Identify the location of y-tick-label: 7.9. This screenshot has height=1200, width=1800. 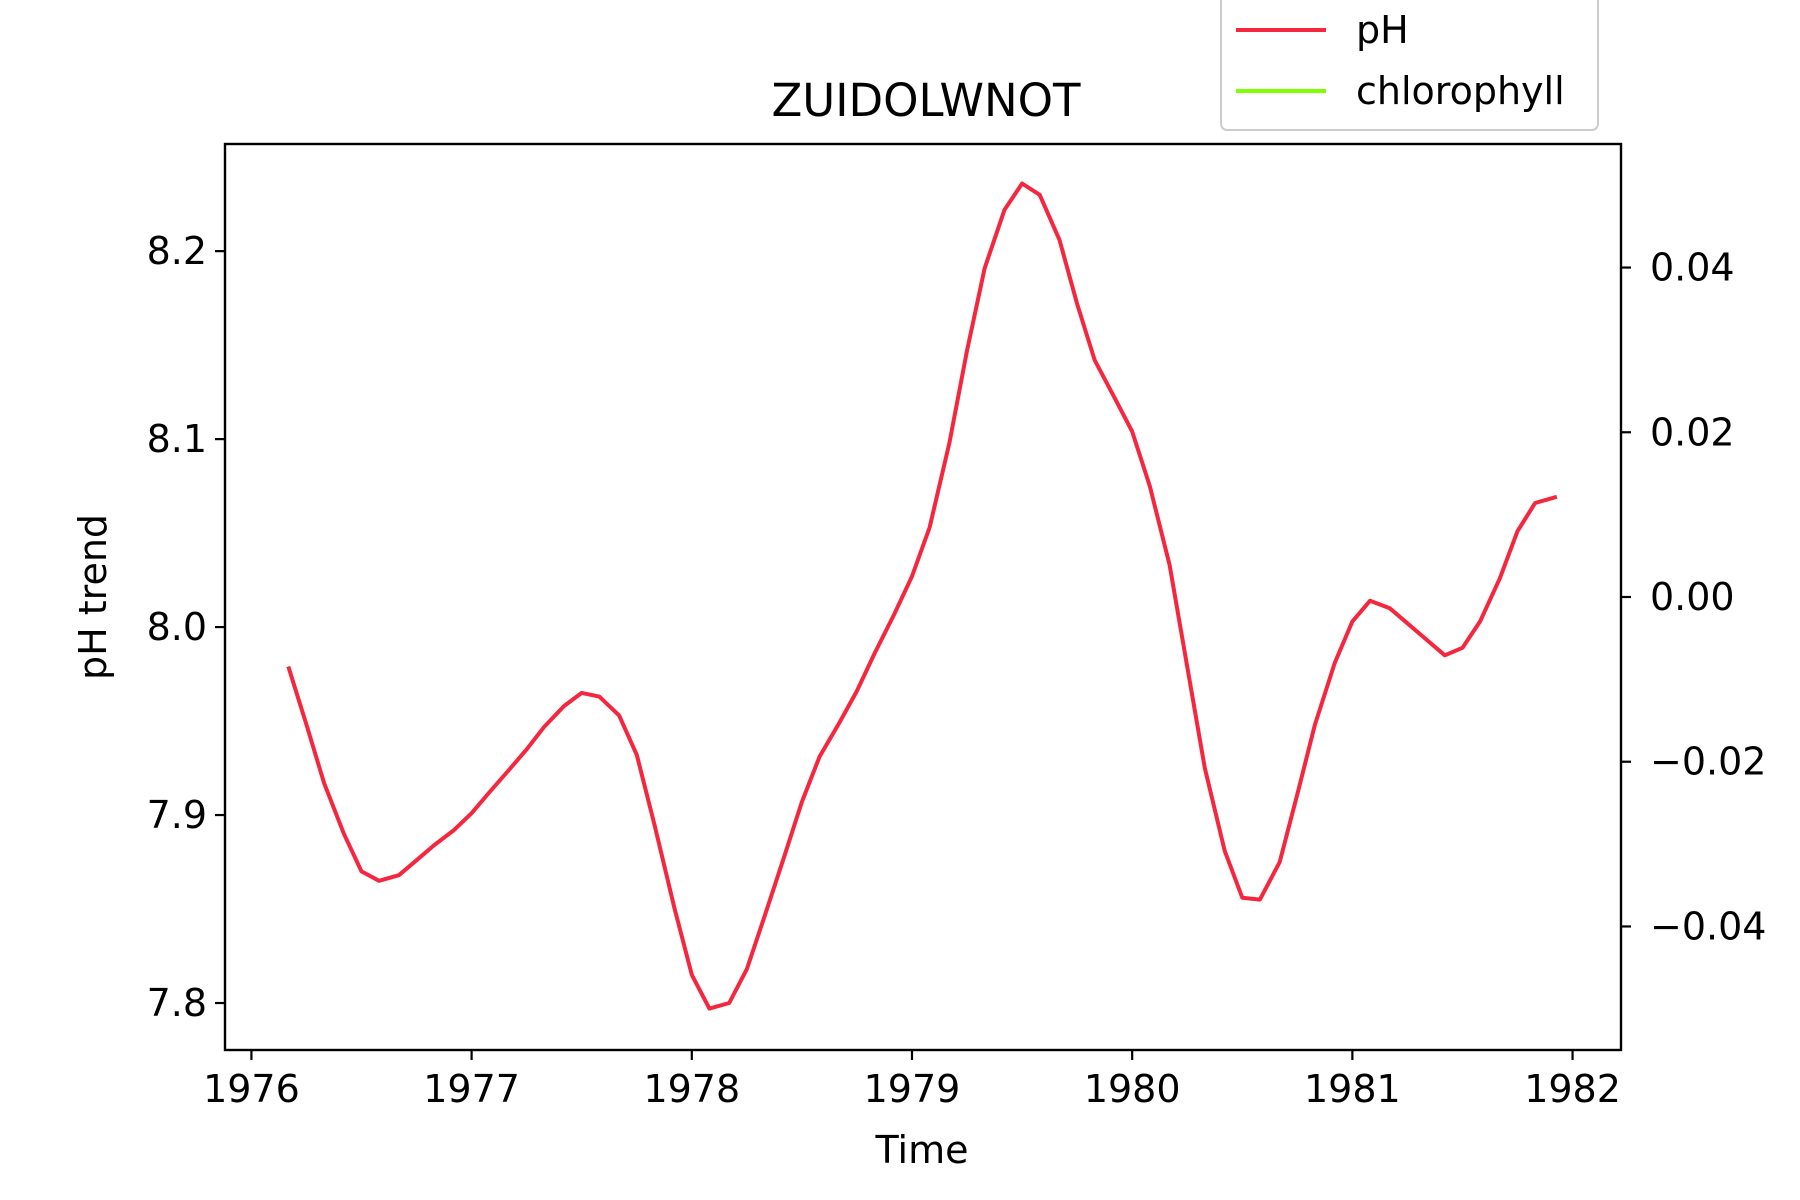
(177, 815).